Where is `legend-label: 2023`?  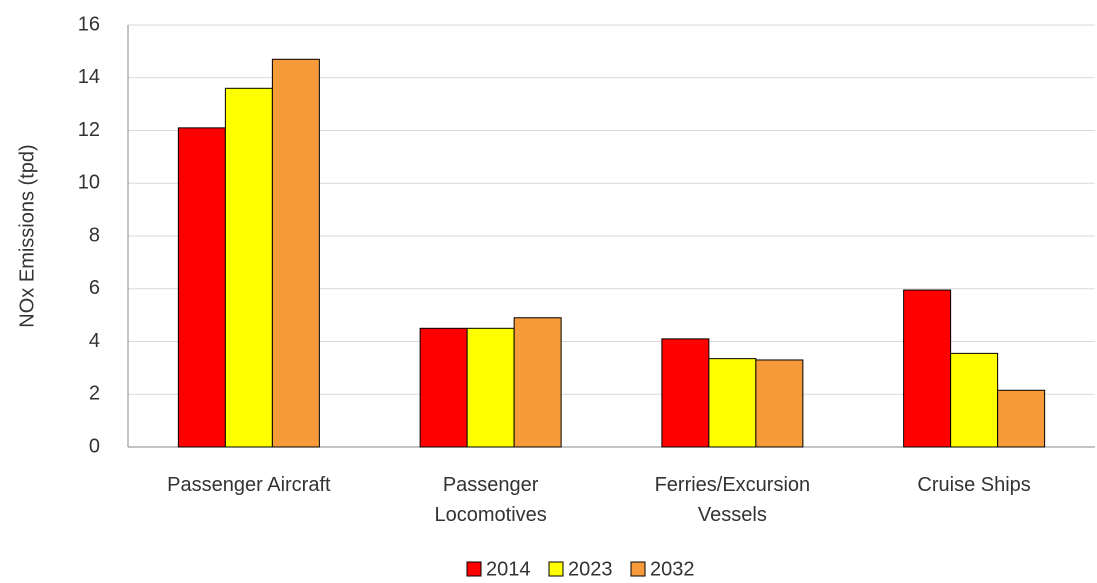 legend-label: 2023 is located at coordinates (590, 569).